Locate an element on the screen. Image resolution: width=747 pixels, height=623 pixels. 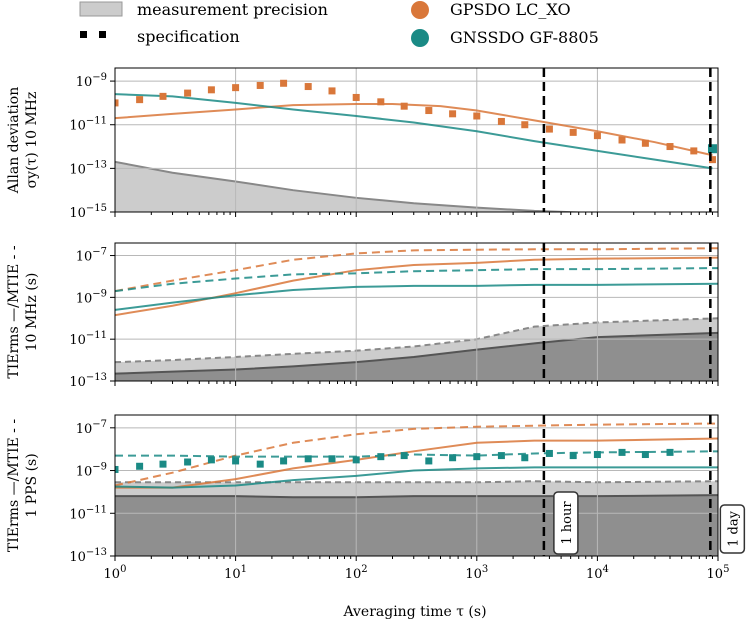
legend-gnss-label: GNSSDO GF-8805 is located at coordinates (524, 37).